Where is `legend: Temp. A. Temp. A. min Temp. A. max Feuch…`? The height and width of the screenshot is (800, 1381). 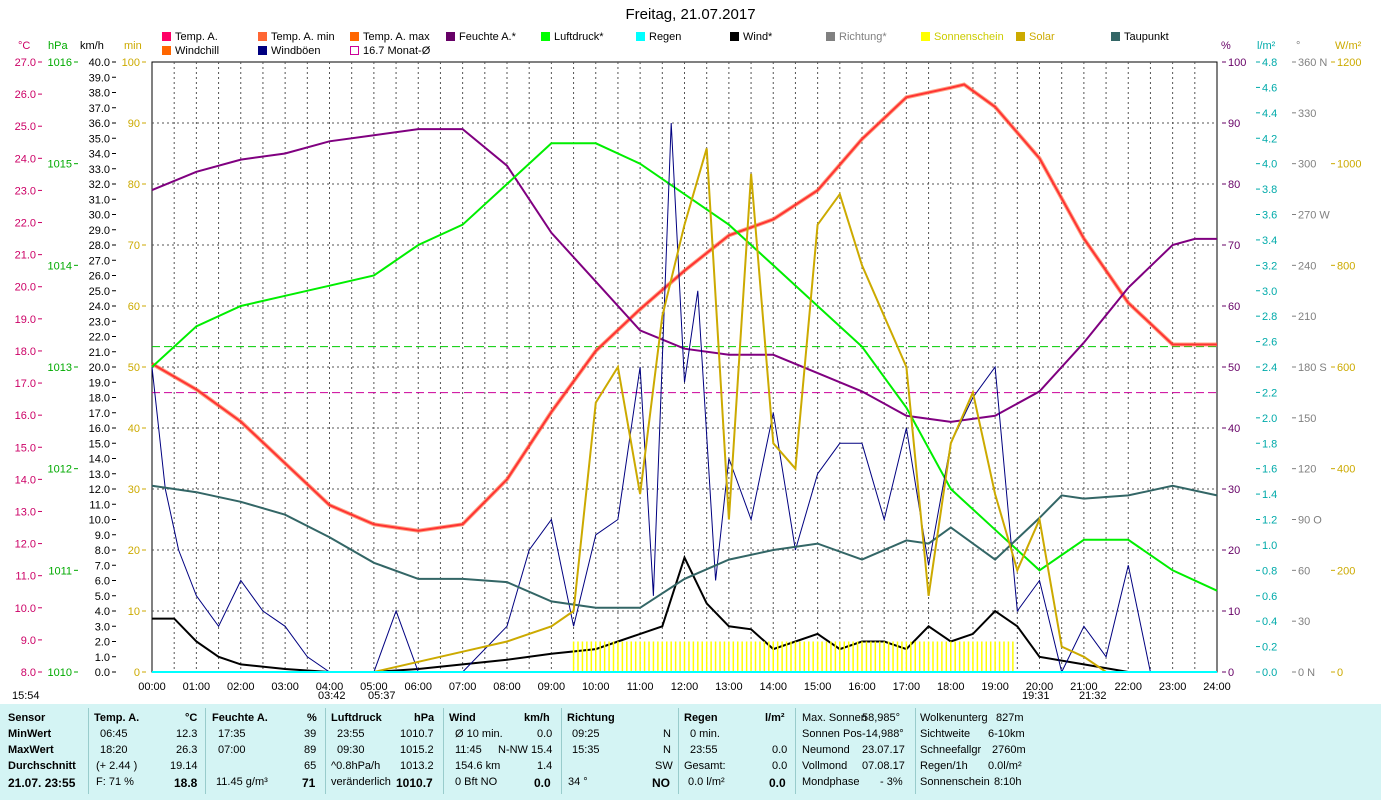 legend: Temp. A. Temp. A. min Temp. A. max Feuch… is located at coordinates (690, 30).